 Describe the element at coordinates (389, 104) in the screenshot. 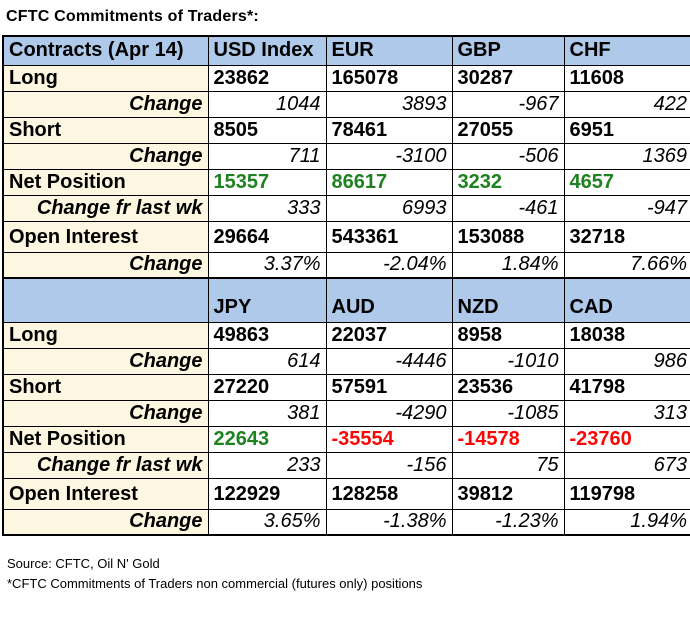

I see `cell-value: 3893` at that location.